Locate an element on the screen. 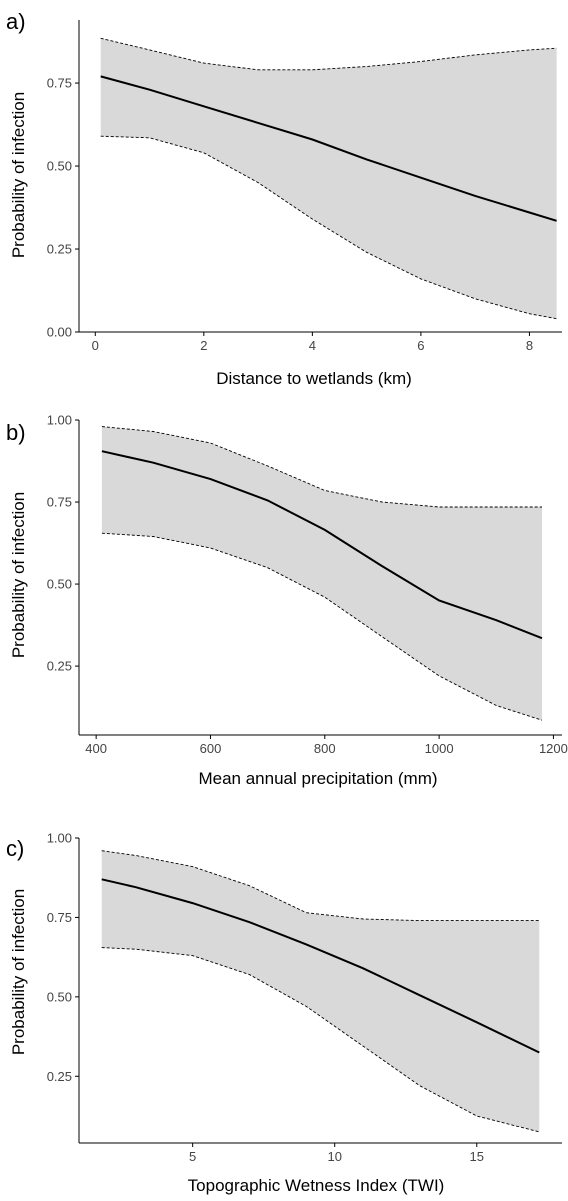  x-axis-label: Topographic Wetness Index (TWI) is located at coordinates (316, 1185).